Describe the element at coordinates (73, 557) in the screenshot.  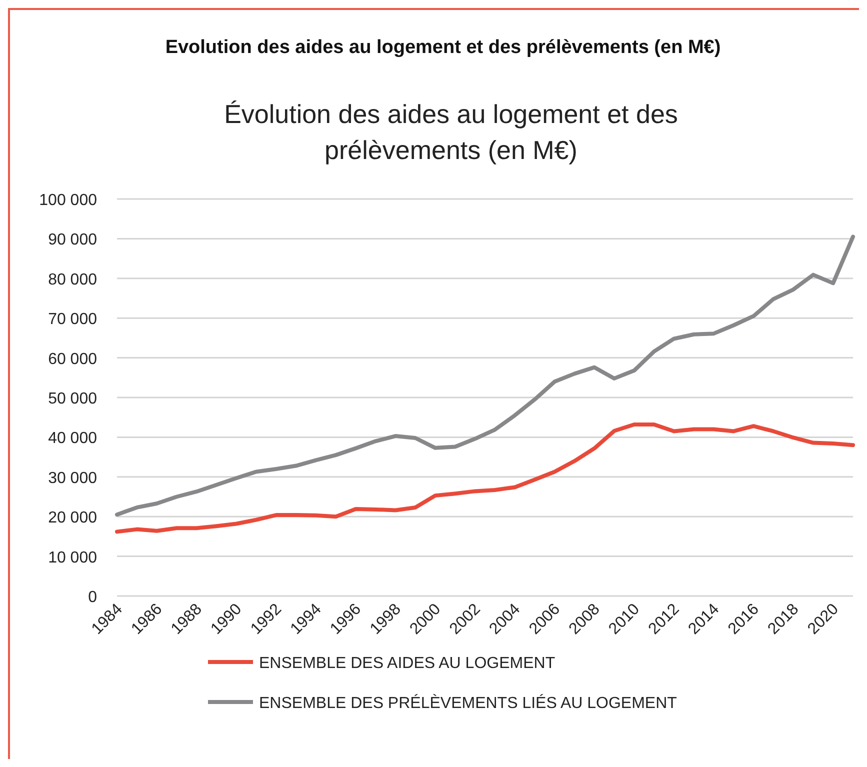
I see `y-tick-label: 10 000` at that location.